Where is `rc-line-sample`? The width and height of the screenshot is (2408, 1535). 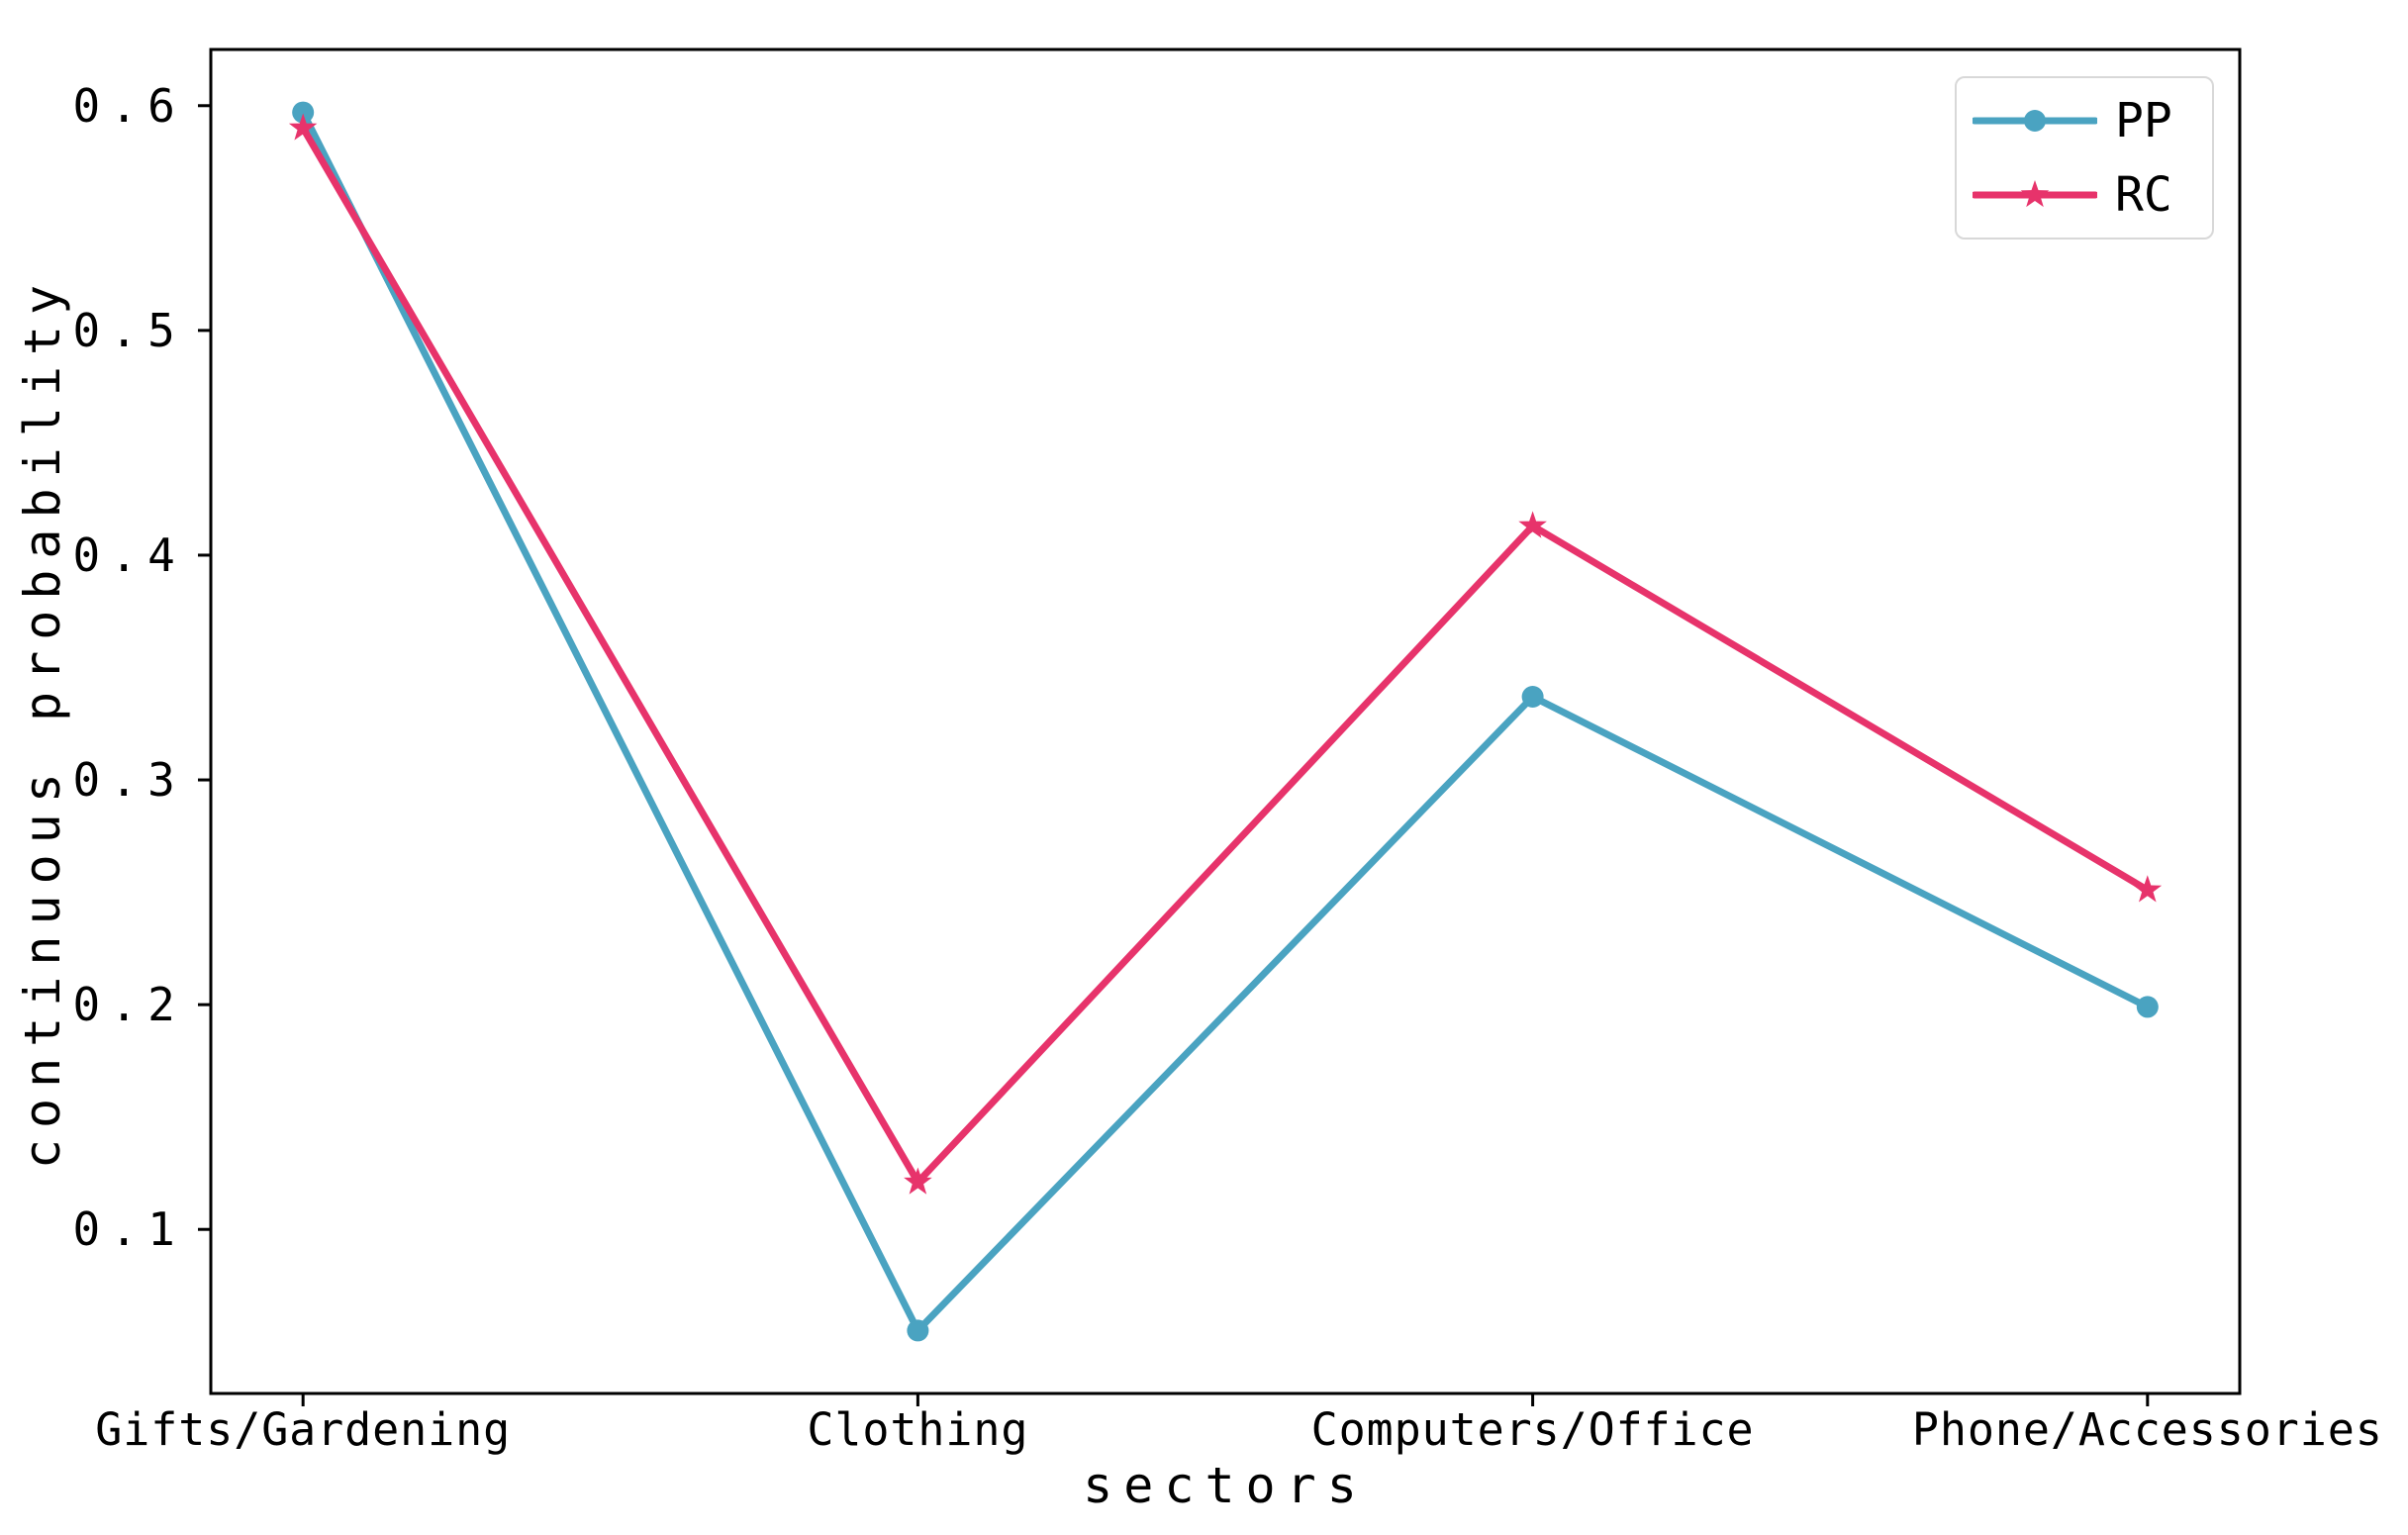 rc-line-sample is located at coordinates (2035, 193).